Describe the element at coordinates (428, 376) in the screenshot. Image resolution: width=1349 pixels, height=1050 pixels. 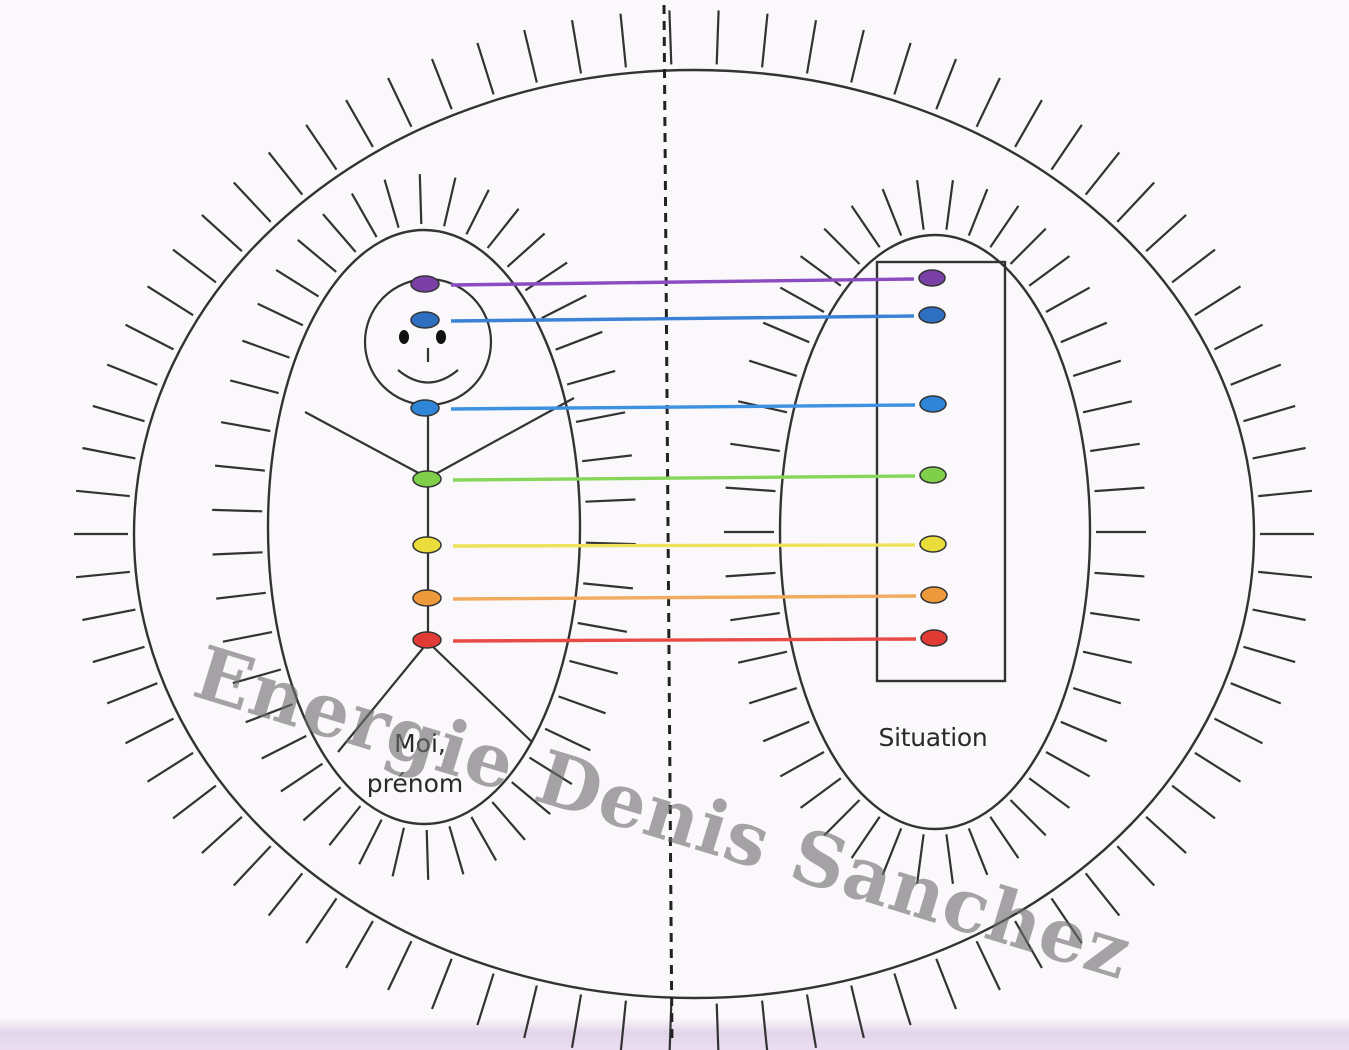
I see `figure-smile` at that location.